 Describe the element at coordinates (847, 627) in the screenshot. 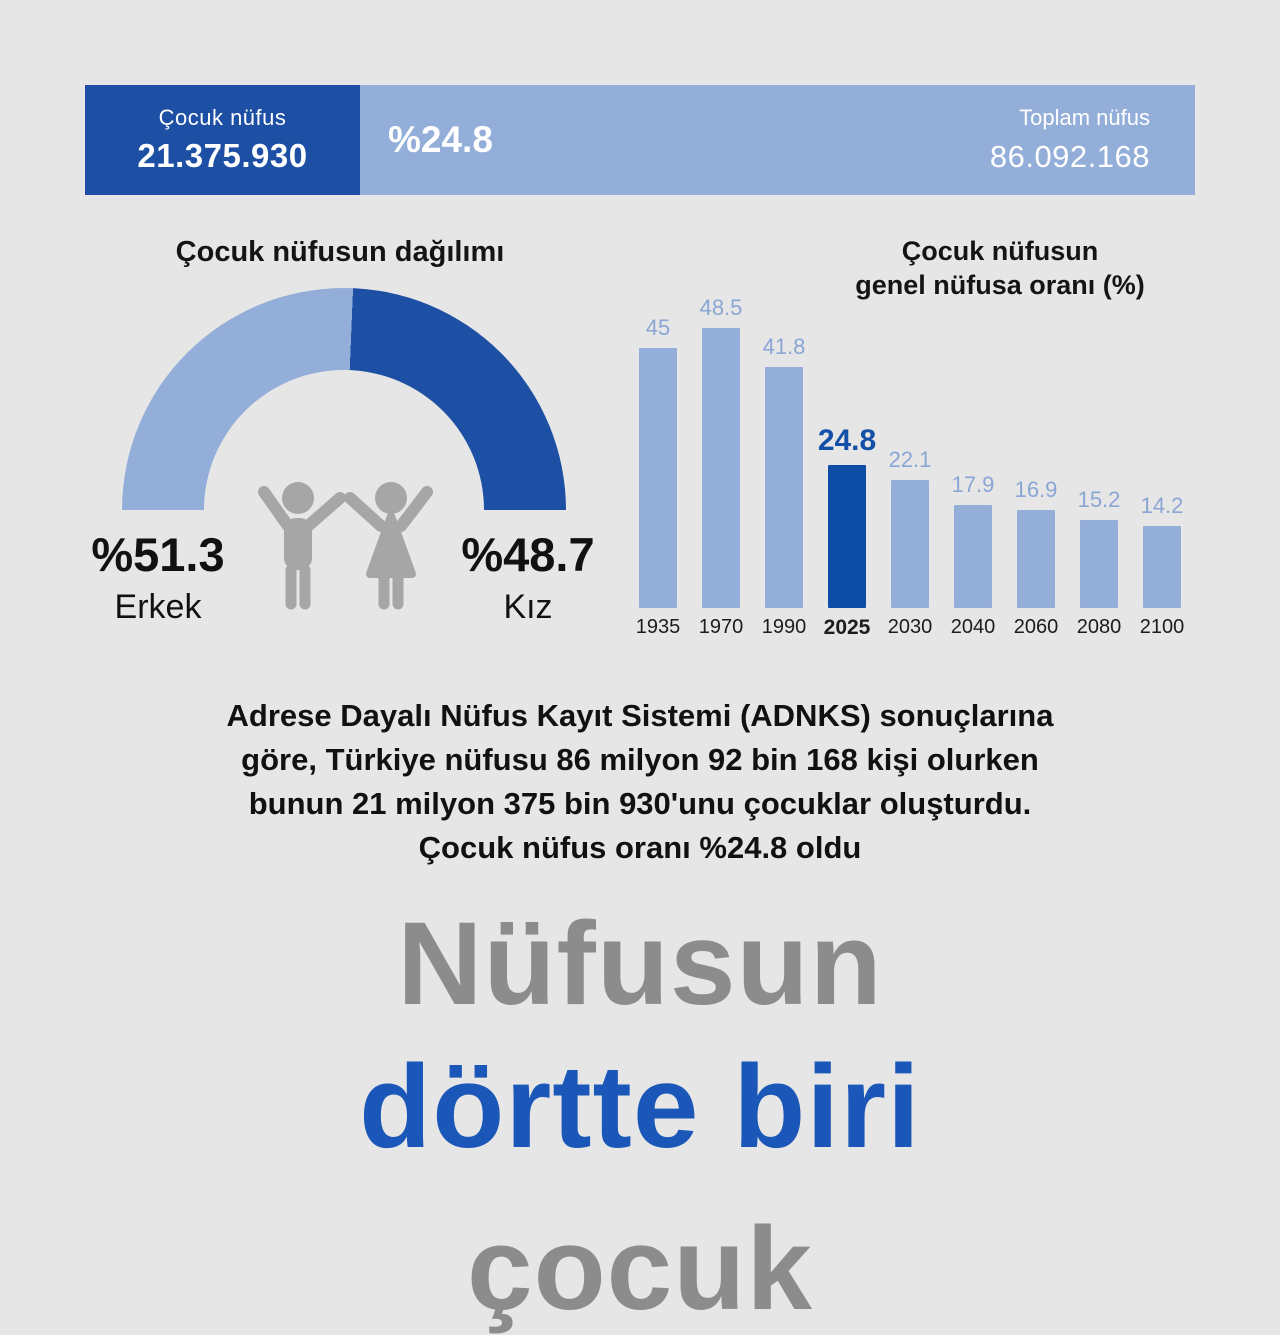

I see `bar-category-label: 2025` at that location.